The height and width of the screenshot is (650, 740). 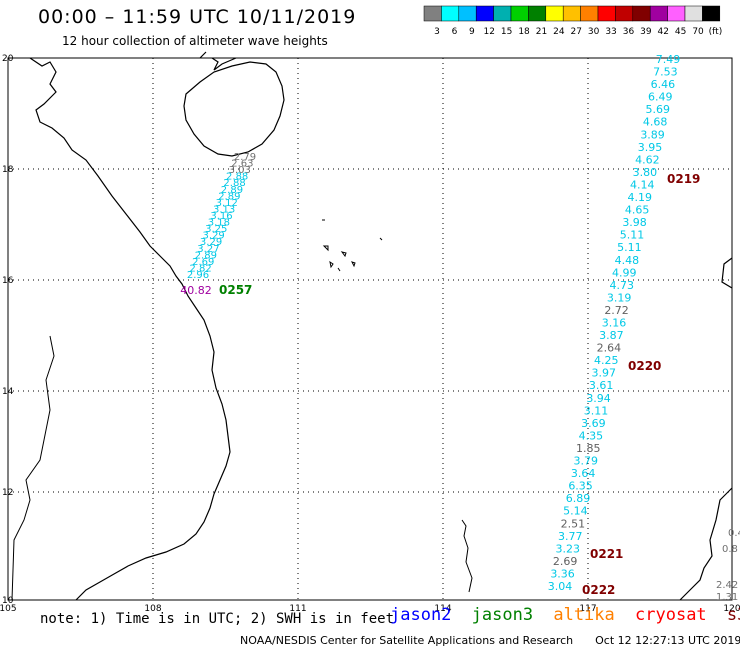 I want to click on track-right-value: 1.85, so click(x=588, y=448).